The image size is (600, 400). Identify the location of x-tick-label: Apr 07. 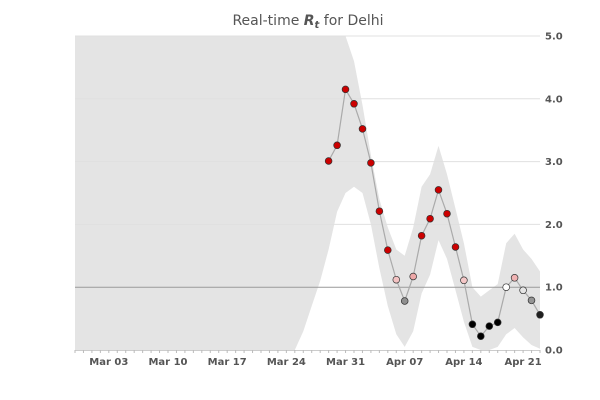
(404, 362).